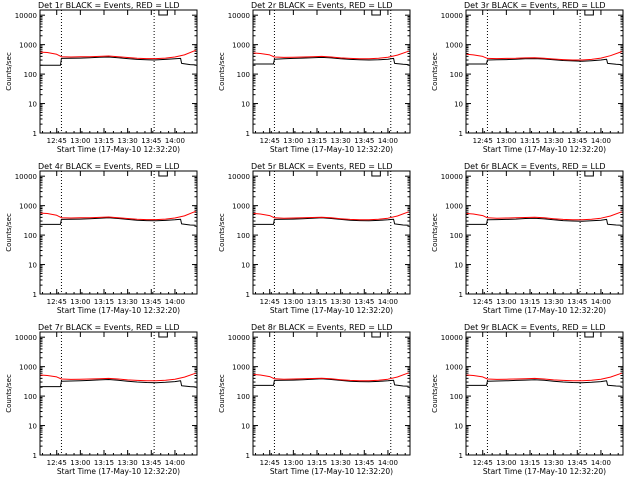 The image size is (640, 480). What do you see at coordinates (322, 166) in the screenshot?
I see `panel-title: Det 5r BLACK = Events, RED = LLD` at bounding box center [322, 166].